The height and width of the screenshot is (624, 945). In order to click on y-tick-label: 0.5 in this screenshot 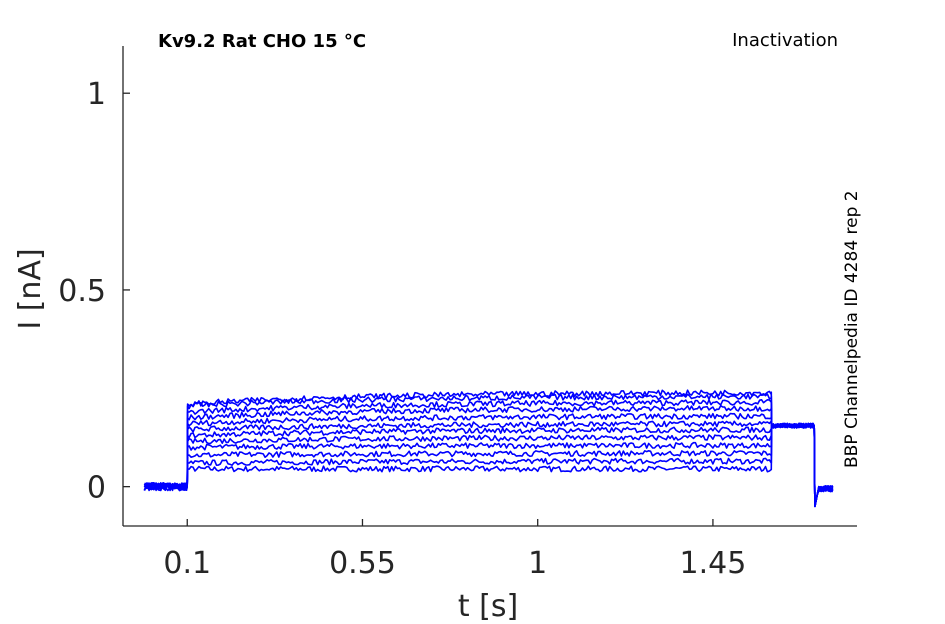, I will do `click(82, 291)`.